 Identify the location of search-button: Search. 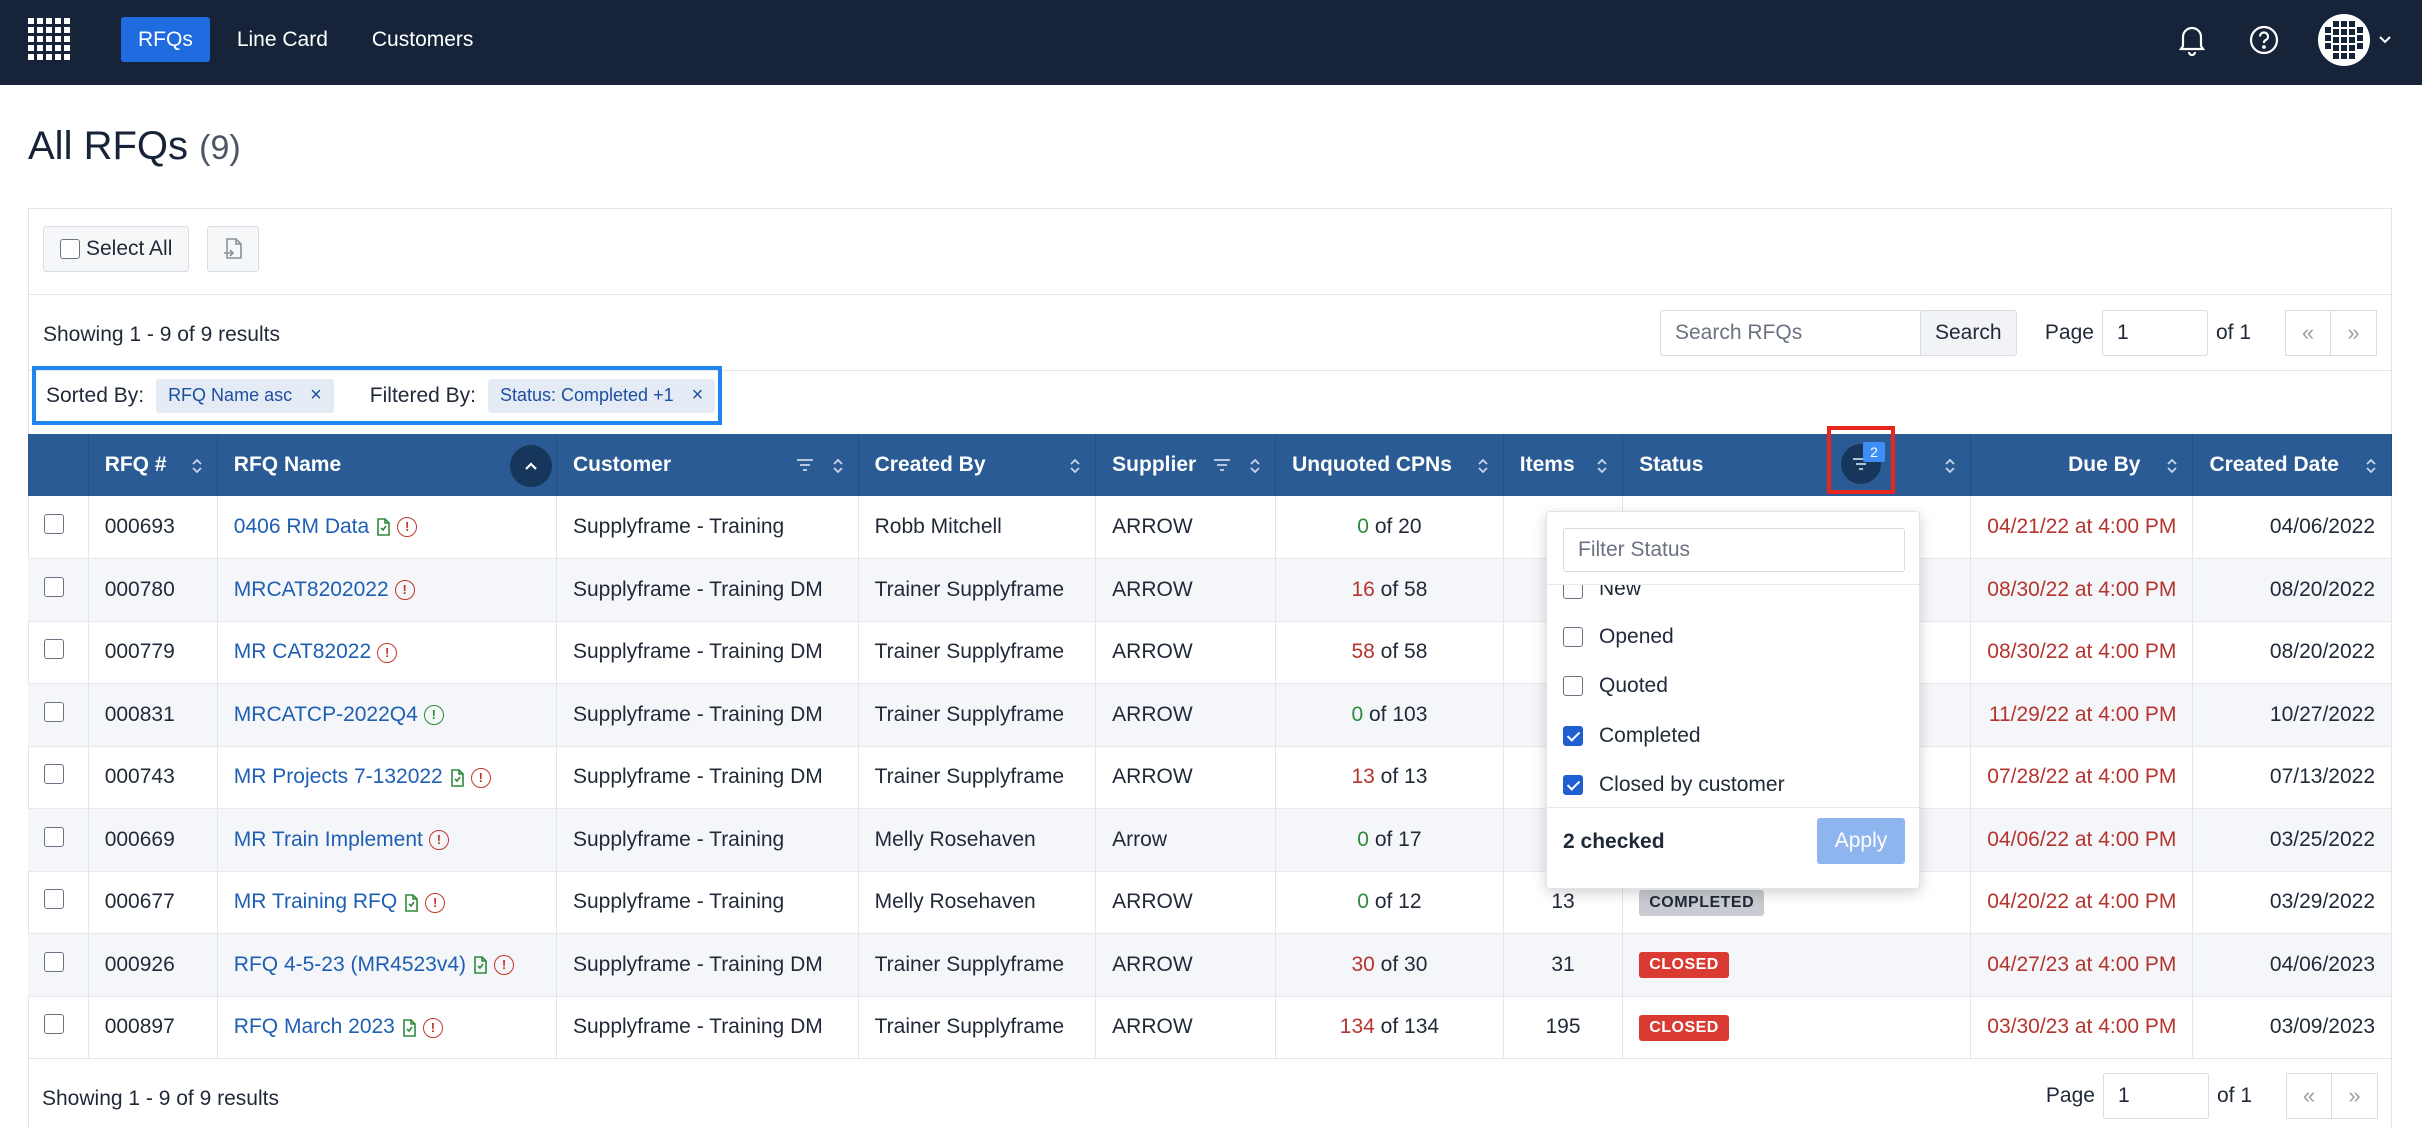
(1968, 333).